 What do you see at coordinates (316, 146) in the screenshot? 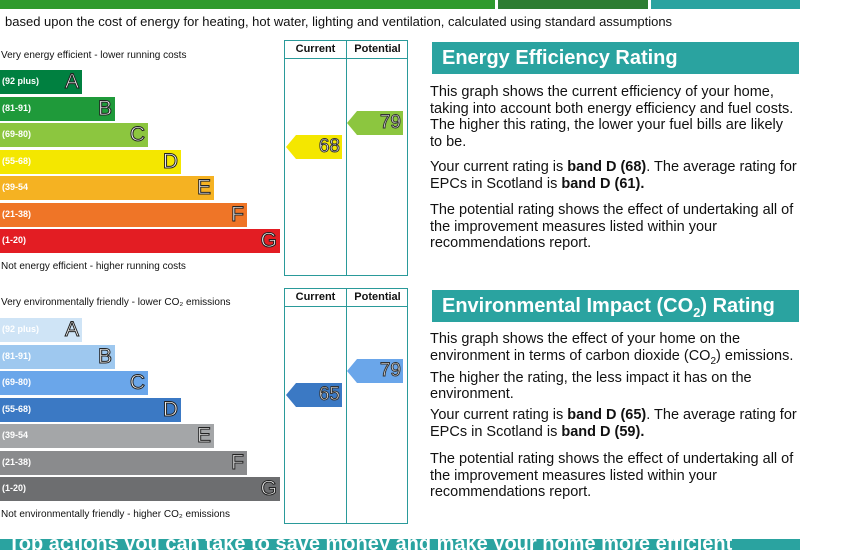
I see `current-rating-arrow: 68` at bounding box center [316, 146].